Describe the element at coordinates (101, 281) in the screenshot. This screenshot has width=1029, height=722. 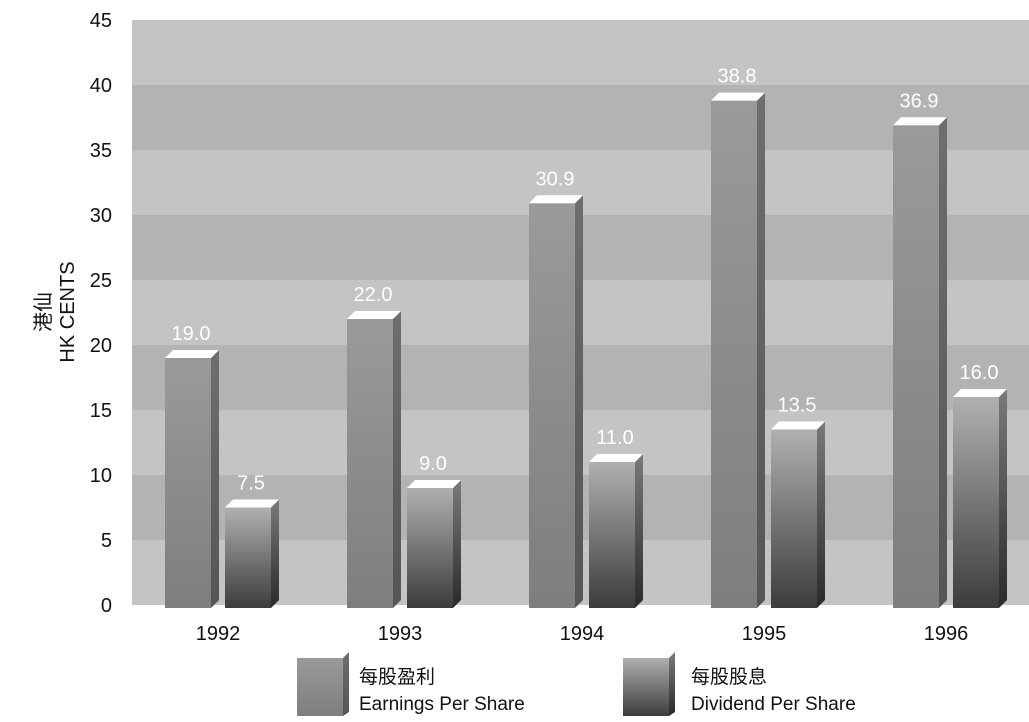
I see `y-tick-label: 25` at that location.